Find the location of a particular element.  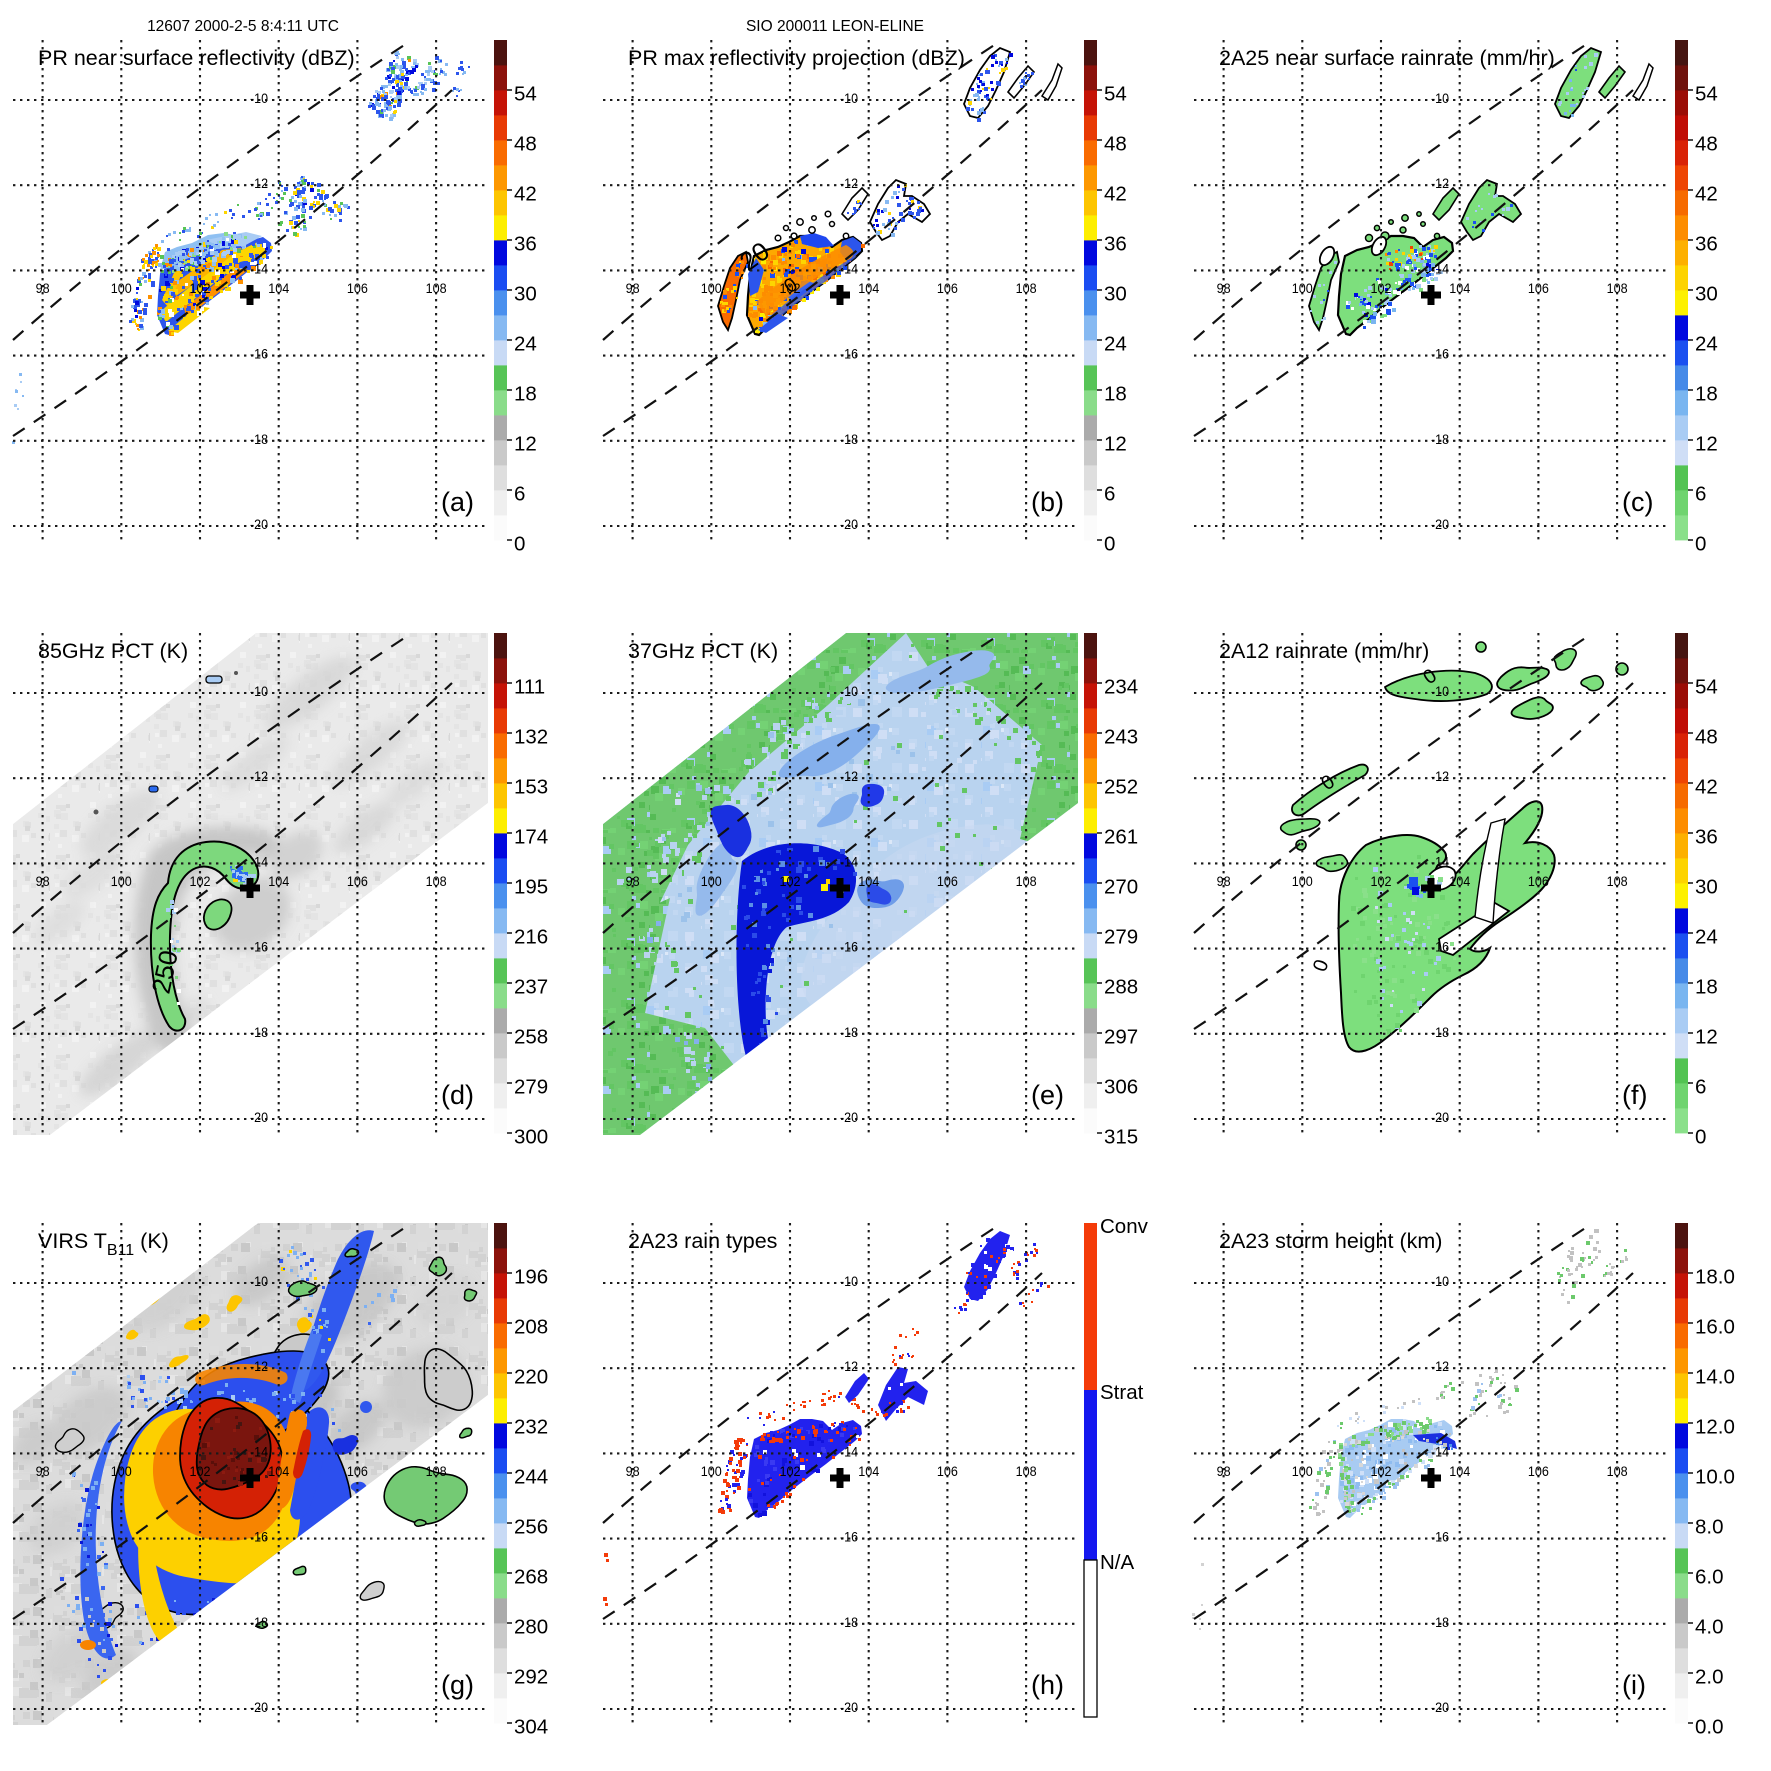

svg-text: 288 is located at coordinates (1121, 987).